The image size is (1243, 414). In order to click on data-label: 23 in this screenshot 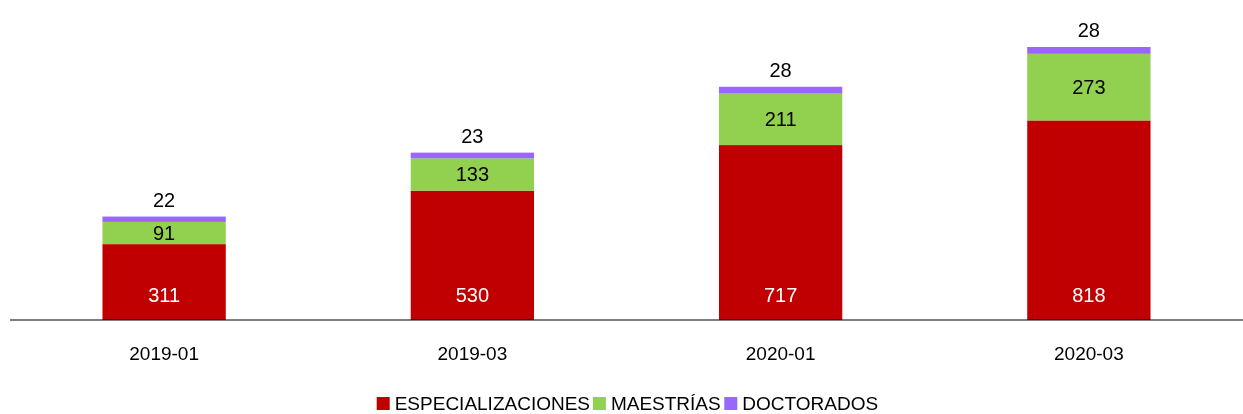, I will do `click(472, 135)`.